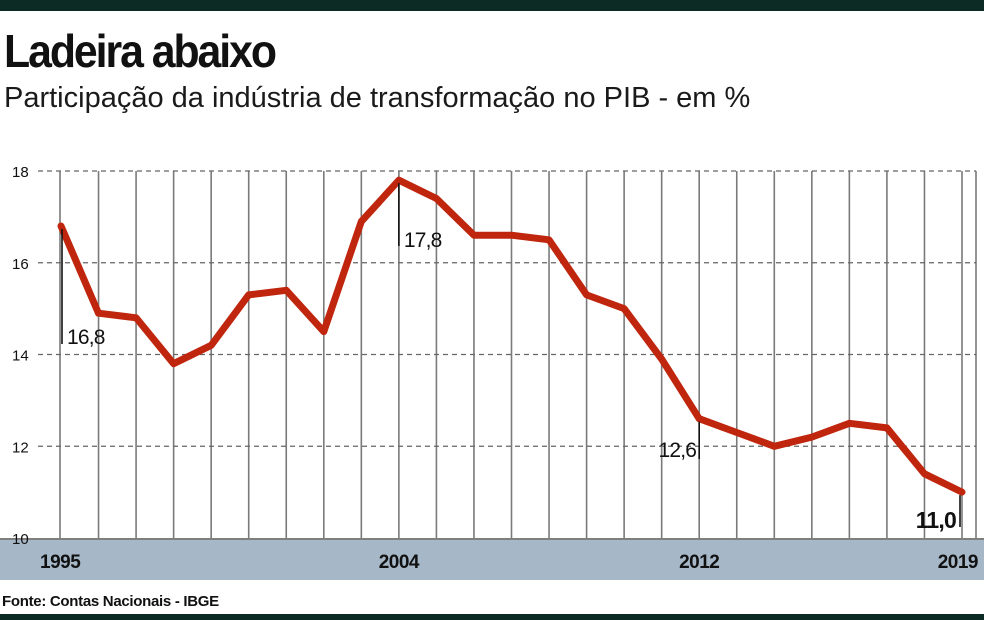 The width and height of the screenshot is (984, 620). Describe the element at coordinates (20, 356) in the screenshot. I see `y-tick-label: 14` at that location.